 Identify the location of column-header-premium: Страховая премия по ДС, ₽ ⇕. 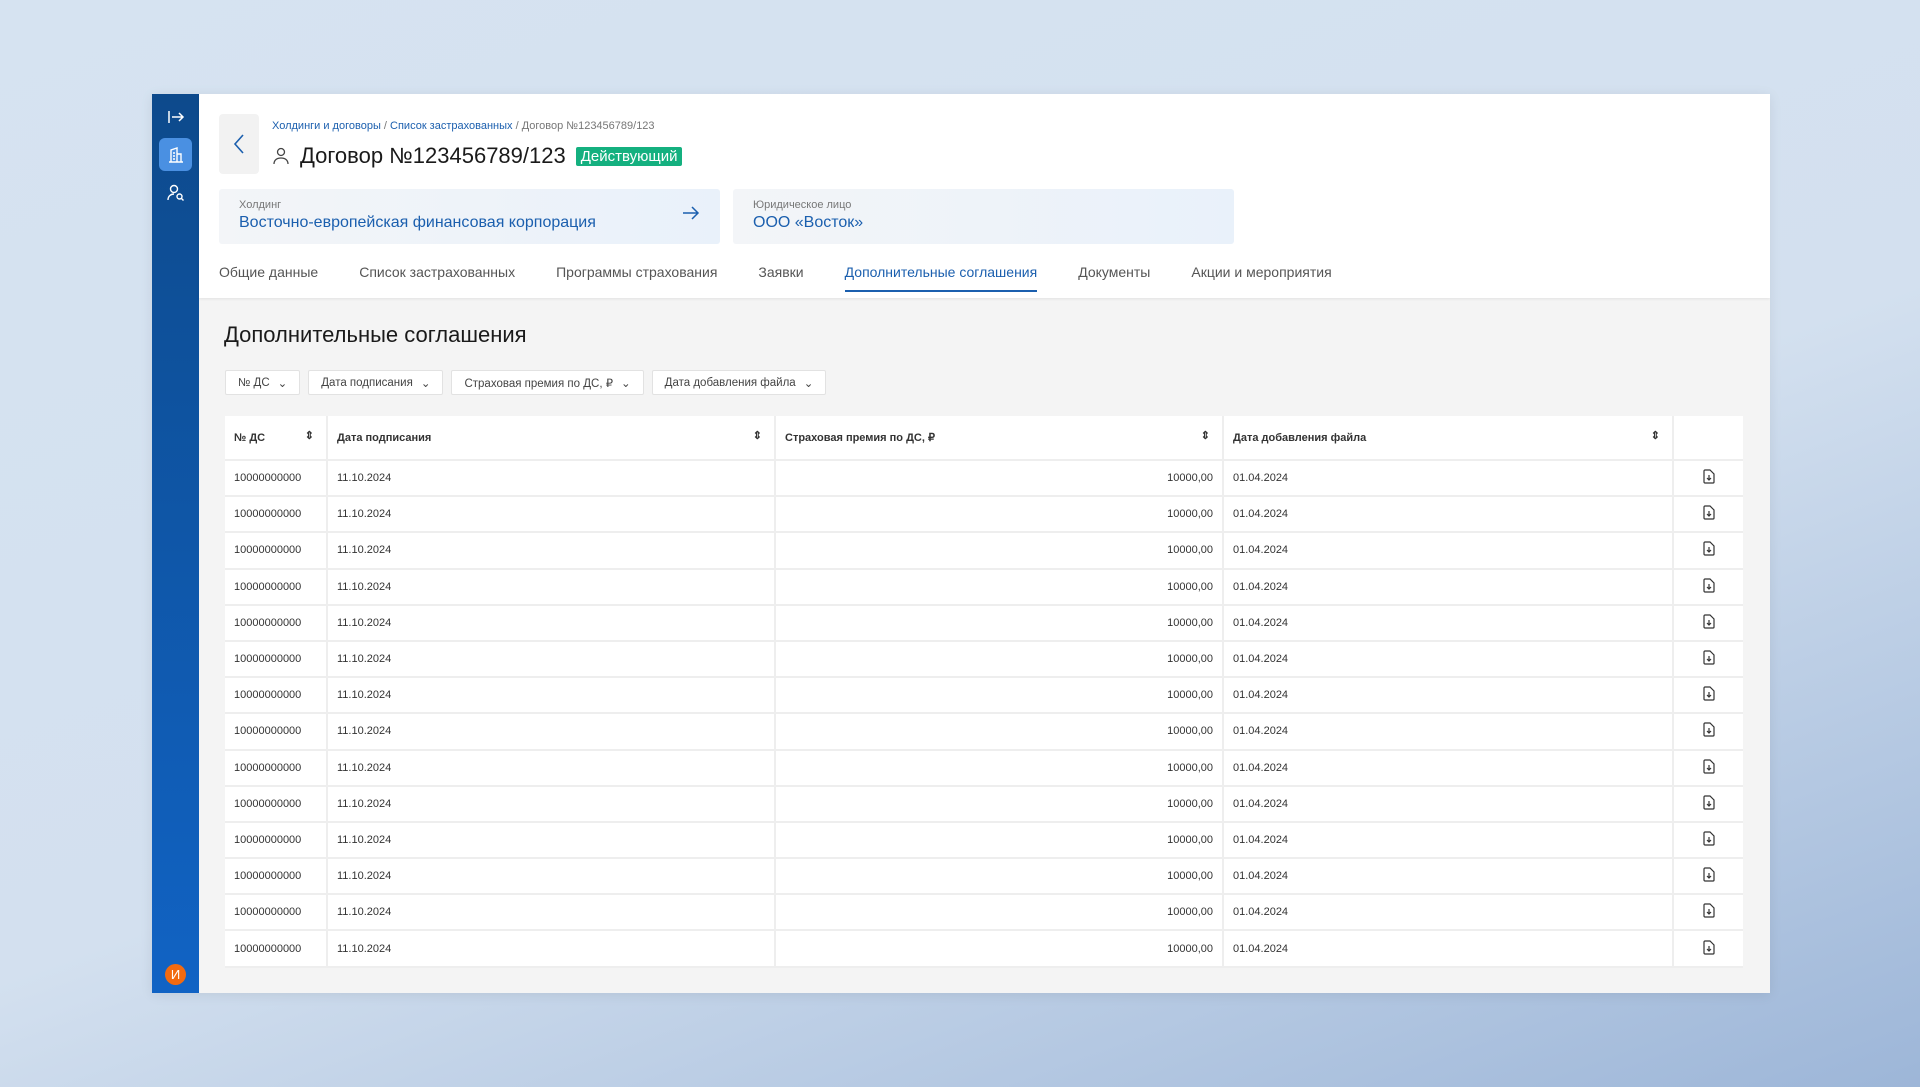
(998, 438).